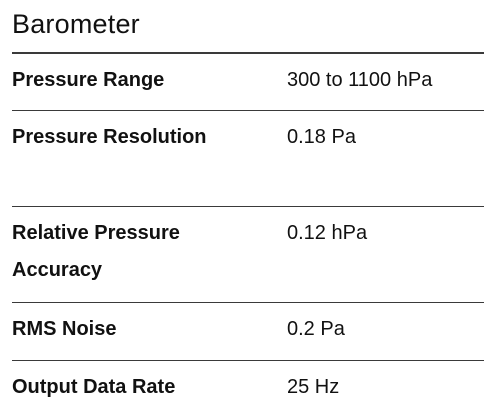 The image size is (484, 420). What do you see at coordinates (88, 80) in the screenshot?
I see `spec-label: Pressure Range` at bounding box center [88, 80].